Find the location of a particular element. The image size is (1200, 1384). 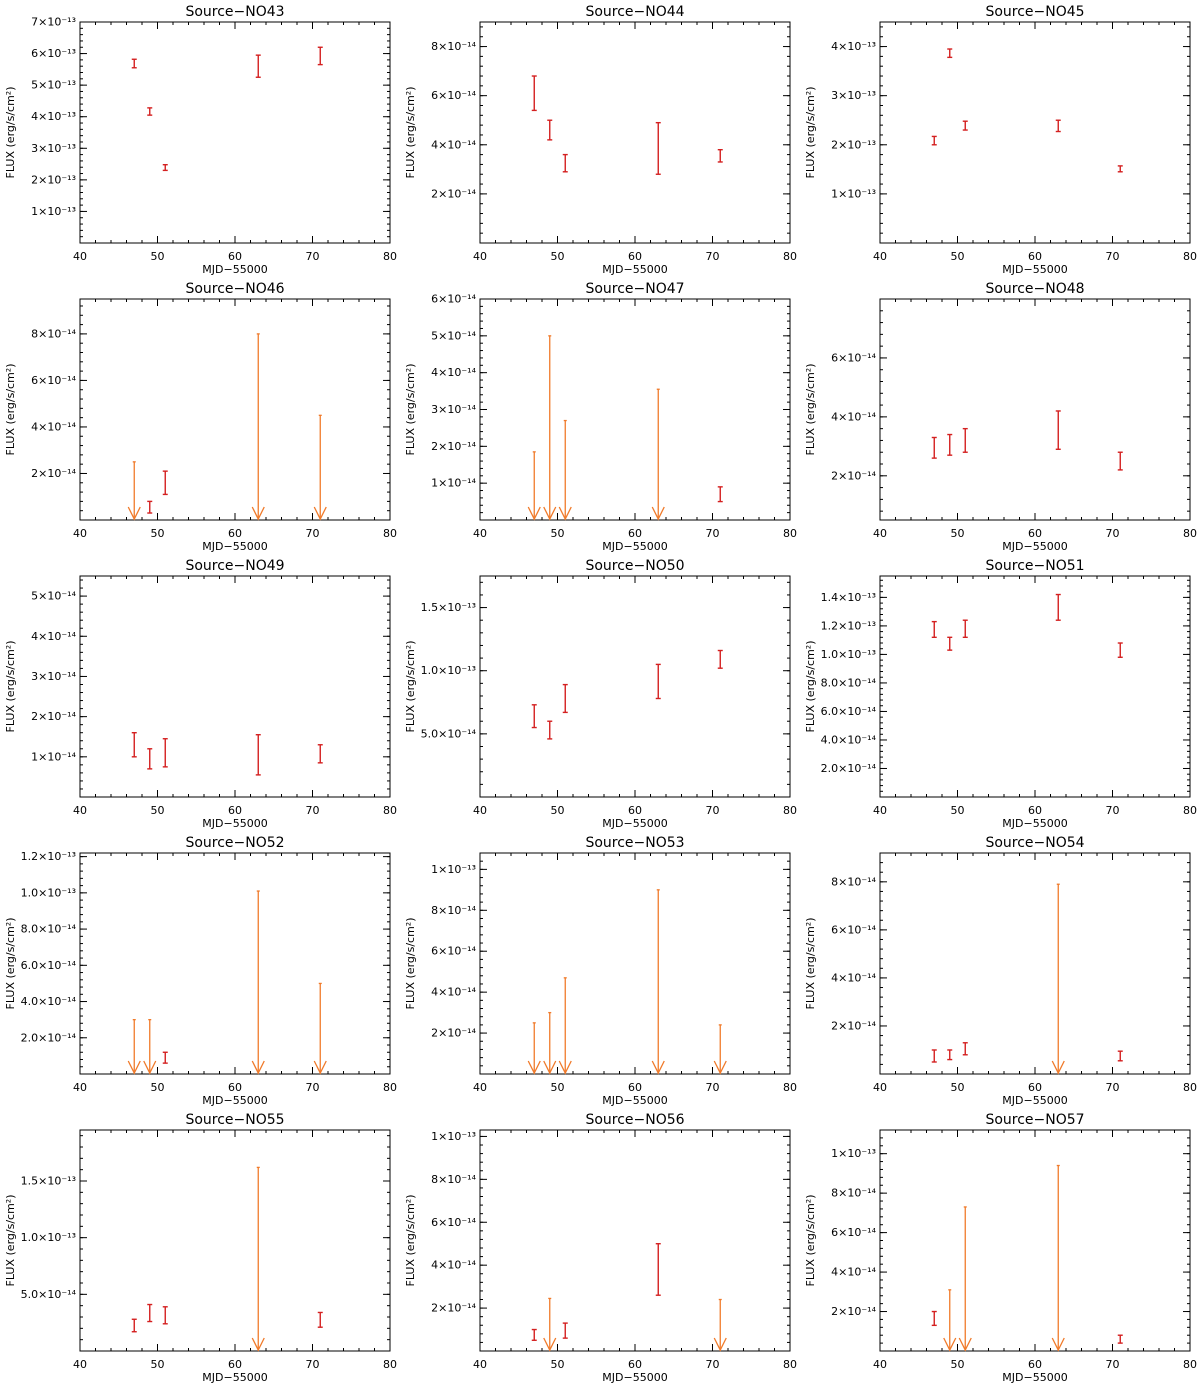

y-tick-label: 5×10⁻¹³ is located at coordinates (53, 85).